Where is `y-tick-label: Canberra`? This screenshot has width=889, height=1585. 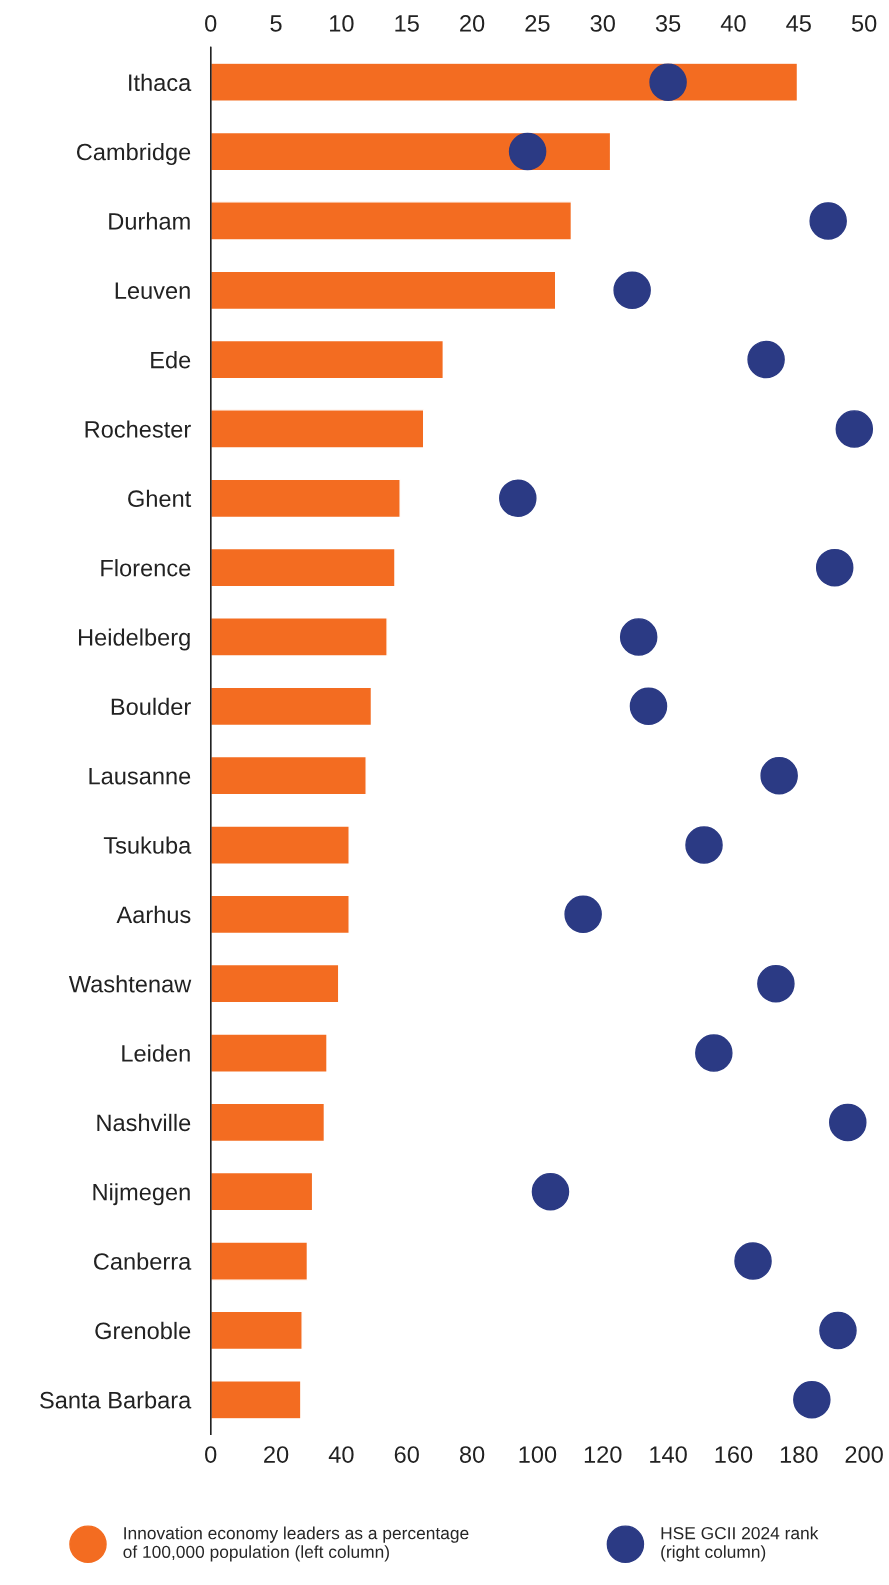
y-tick-label: Canberra is located at coordinates (143, 1261).